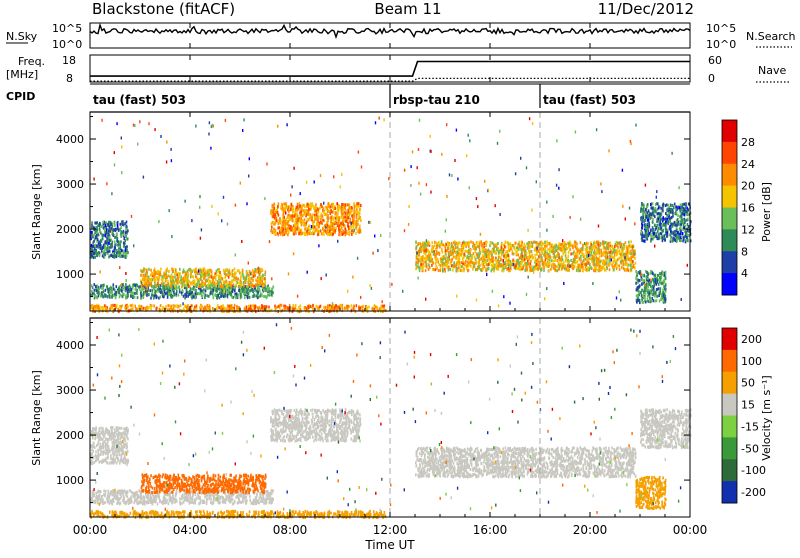 The height and width of the screenshot is (558, 800). Describe the element at coordinates (31, 61) in the screenshot. I see `freq-label: Freq.` at that location.